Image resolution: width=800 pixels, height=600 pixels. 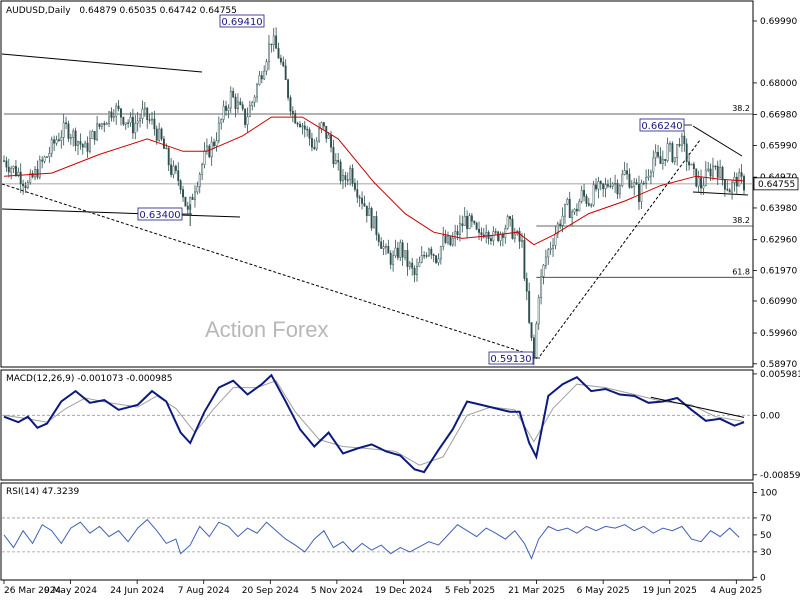 I want to click on x-tick-label: 6 May 2025, so click(x=603, y=591).